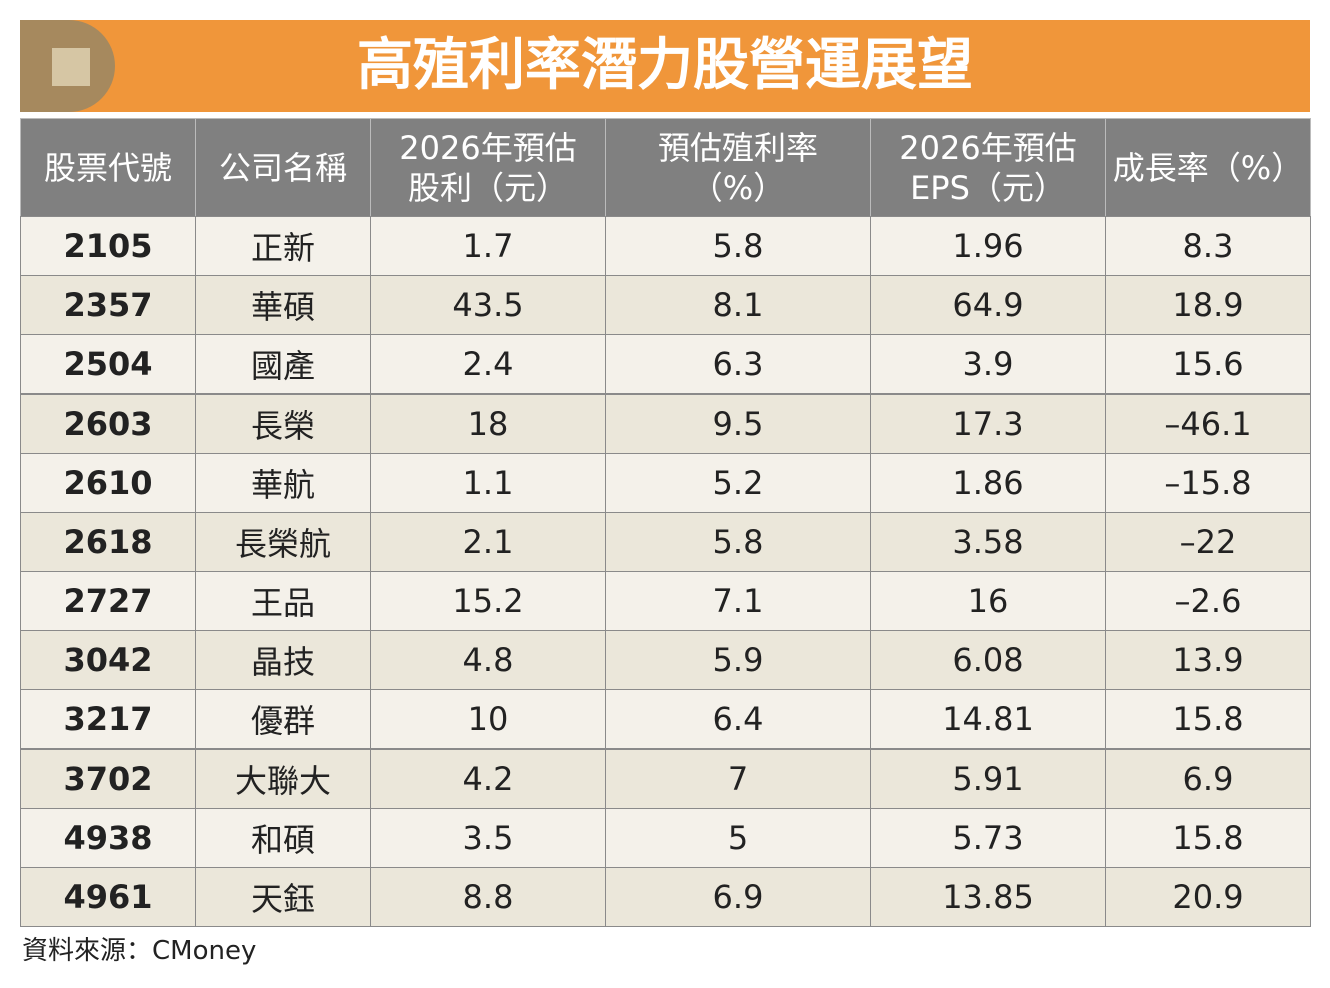 Image resolution: width=1330 pixels, height=988 pixels. Describe the element at coordinates (988, 246) in the screenshot. I see `table-cell: 1.96` at that location.